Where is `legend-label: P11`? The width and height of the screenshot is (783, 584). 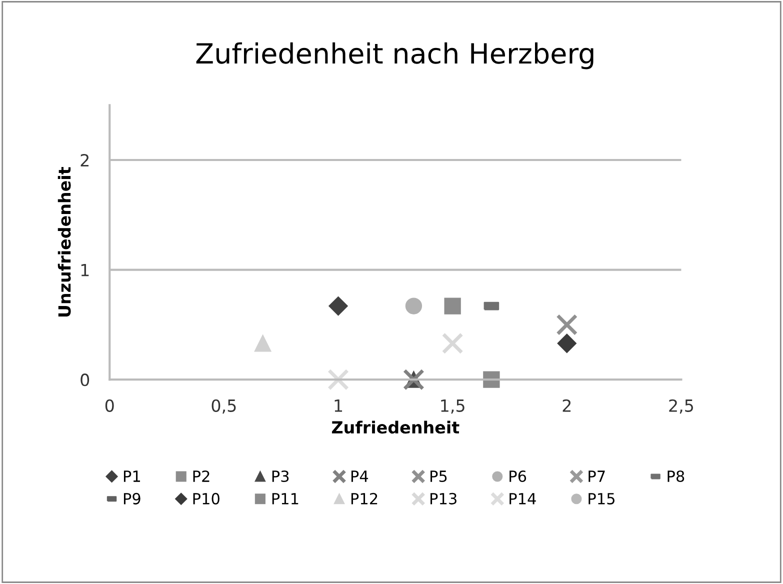
legend-label: P11 is located at coordinates (285, 498).